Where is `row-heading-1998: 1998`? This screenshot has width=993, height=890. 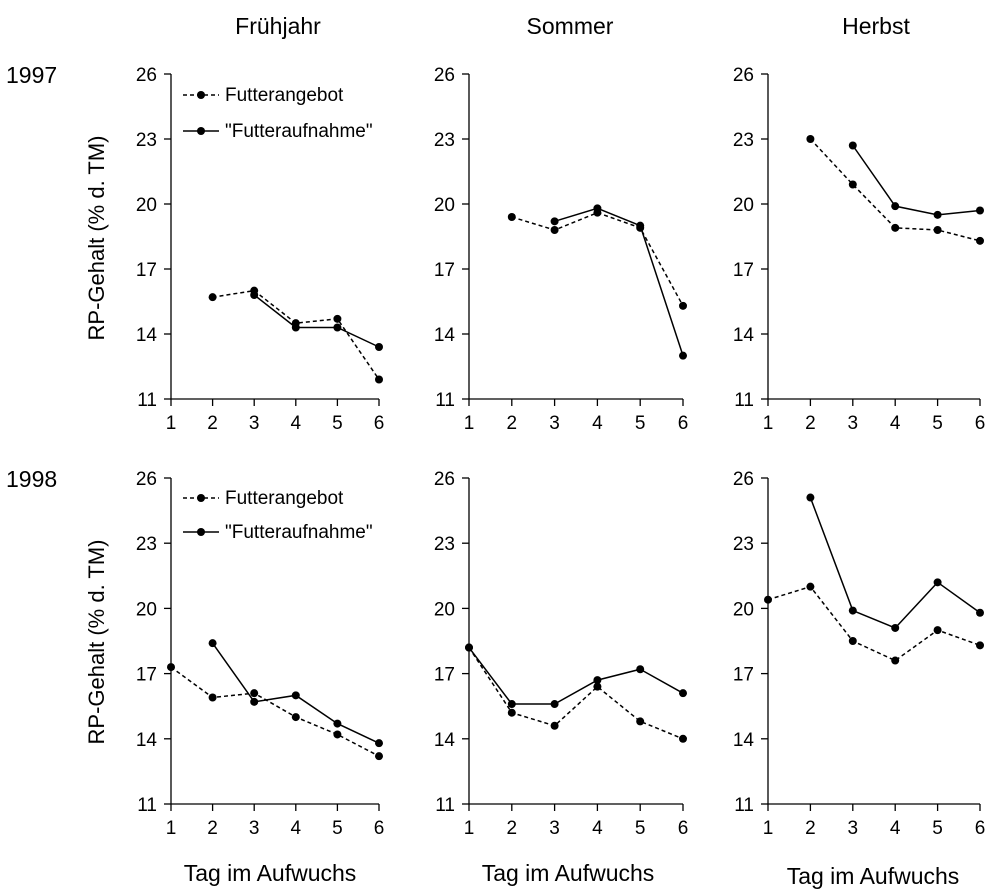
row-heading-1998: 1998 is located at coordinates (31, 479).